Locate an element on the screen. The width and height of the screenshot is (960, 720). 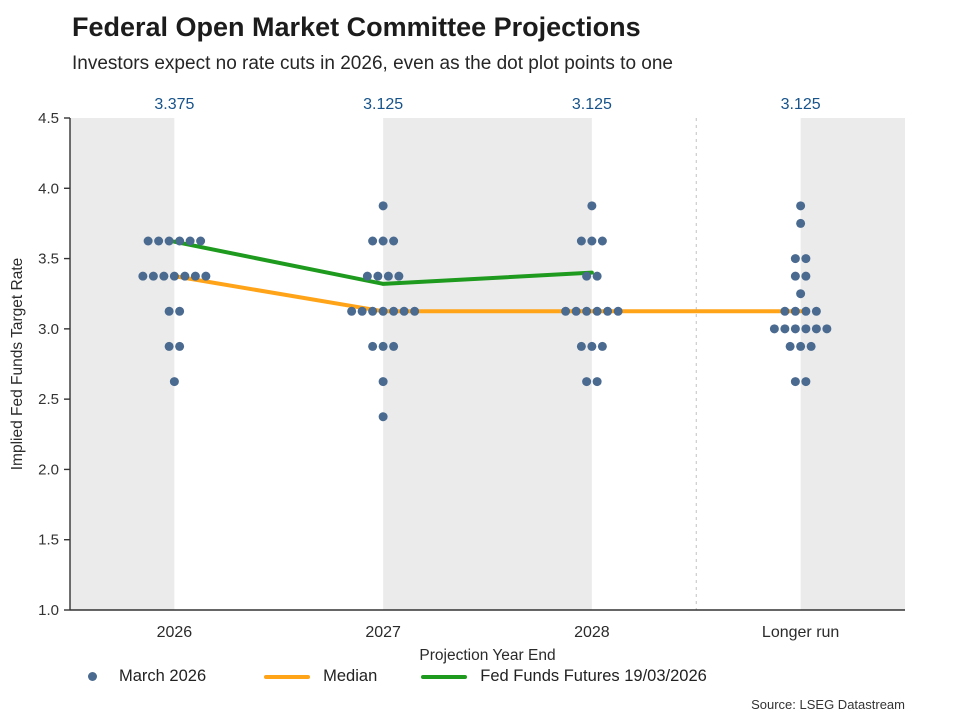
y-axis-title: Implied Fed Funds Target Rate is located at coordinates (17, 364).